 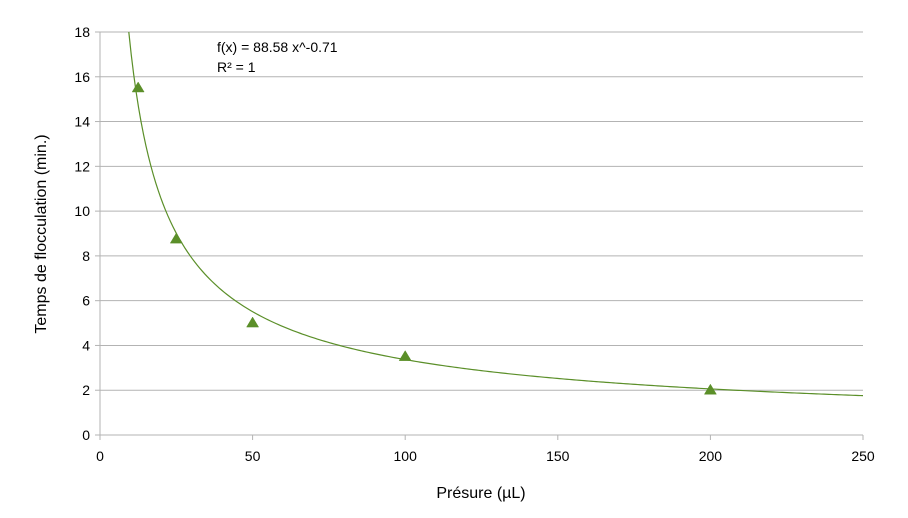 What do you see at coordinates (863, 456) in the screenshot?
I see `x-tick-label: 250` at bounding box center [863, 456].